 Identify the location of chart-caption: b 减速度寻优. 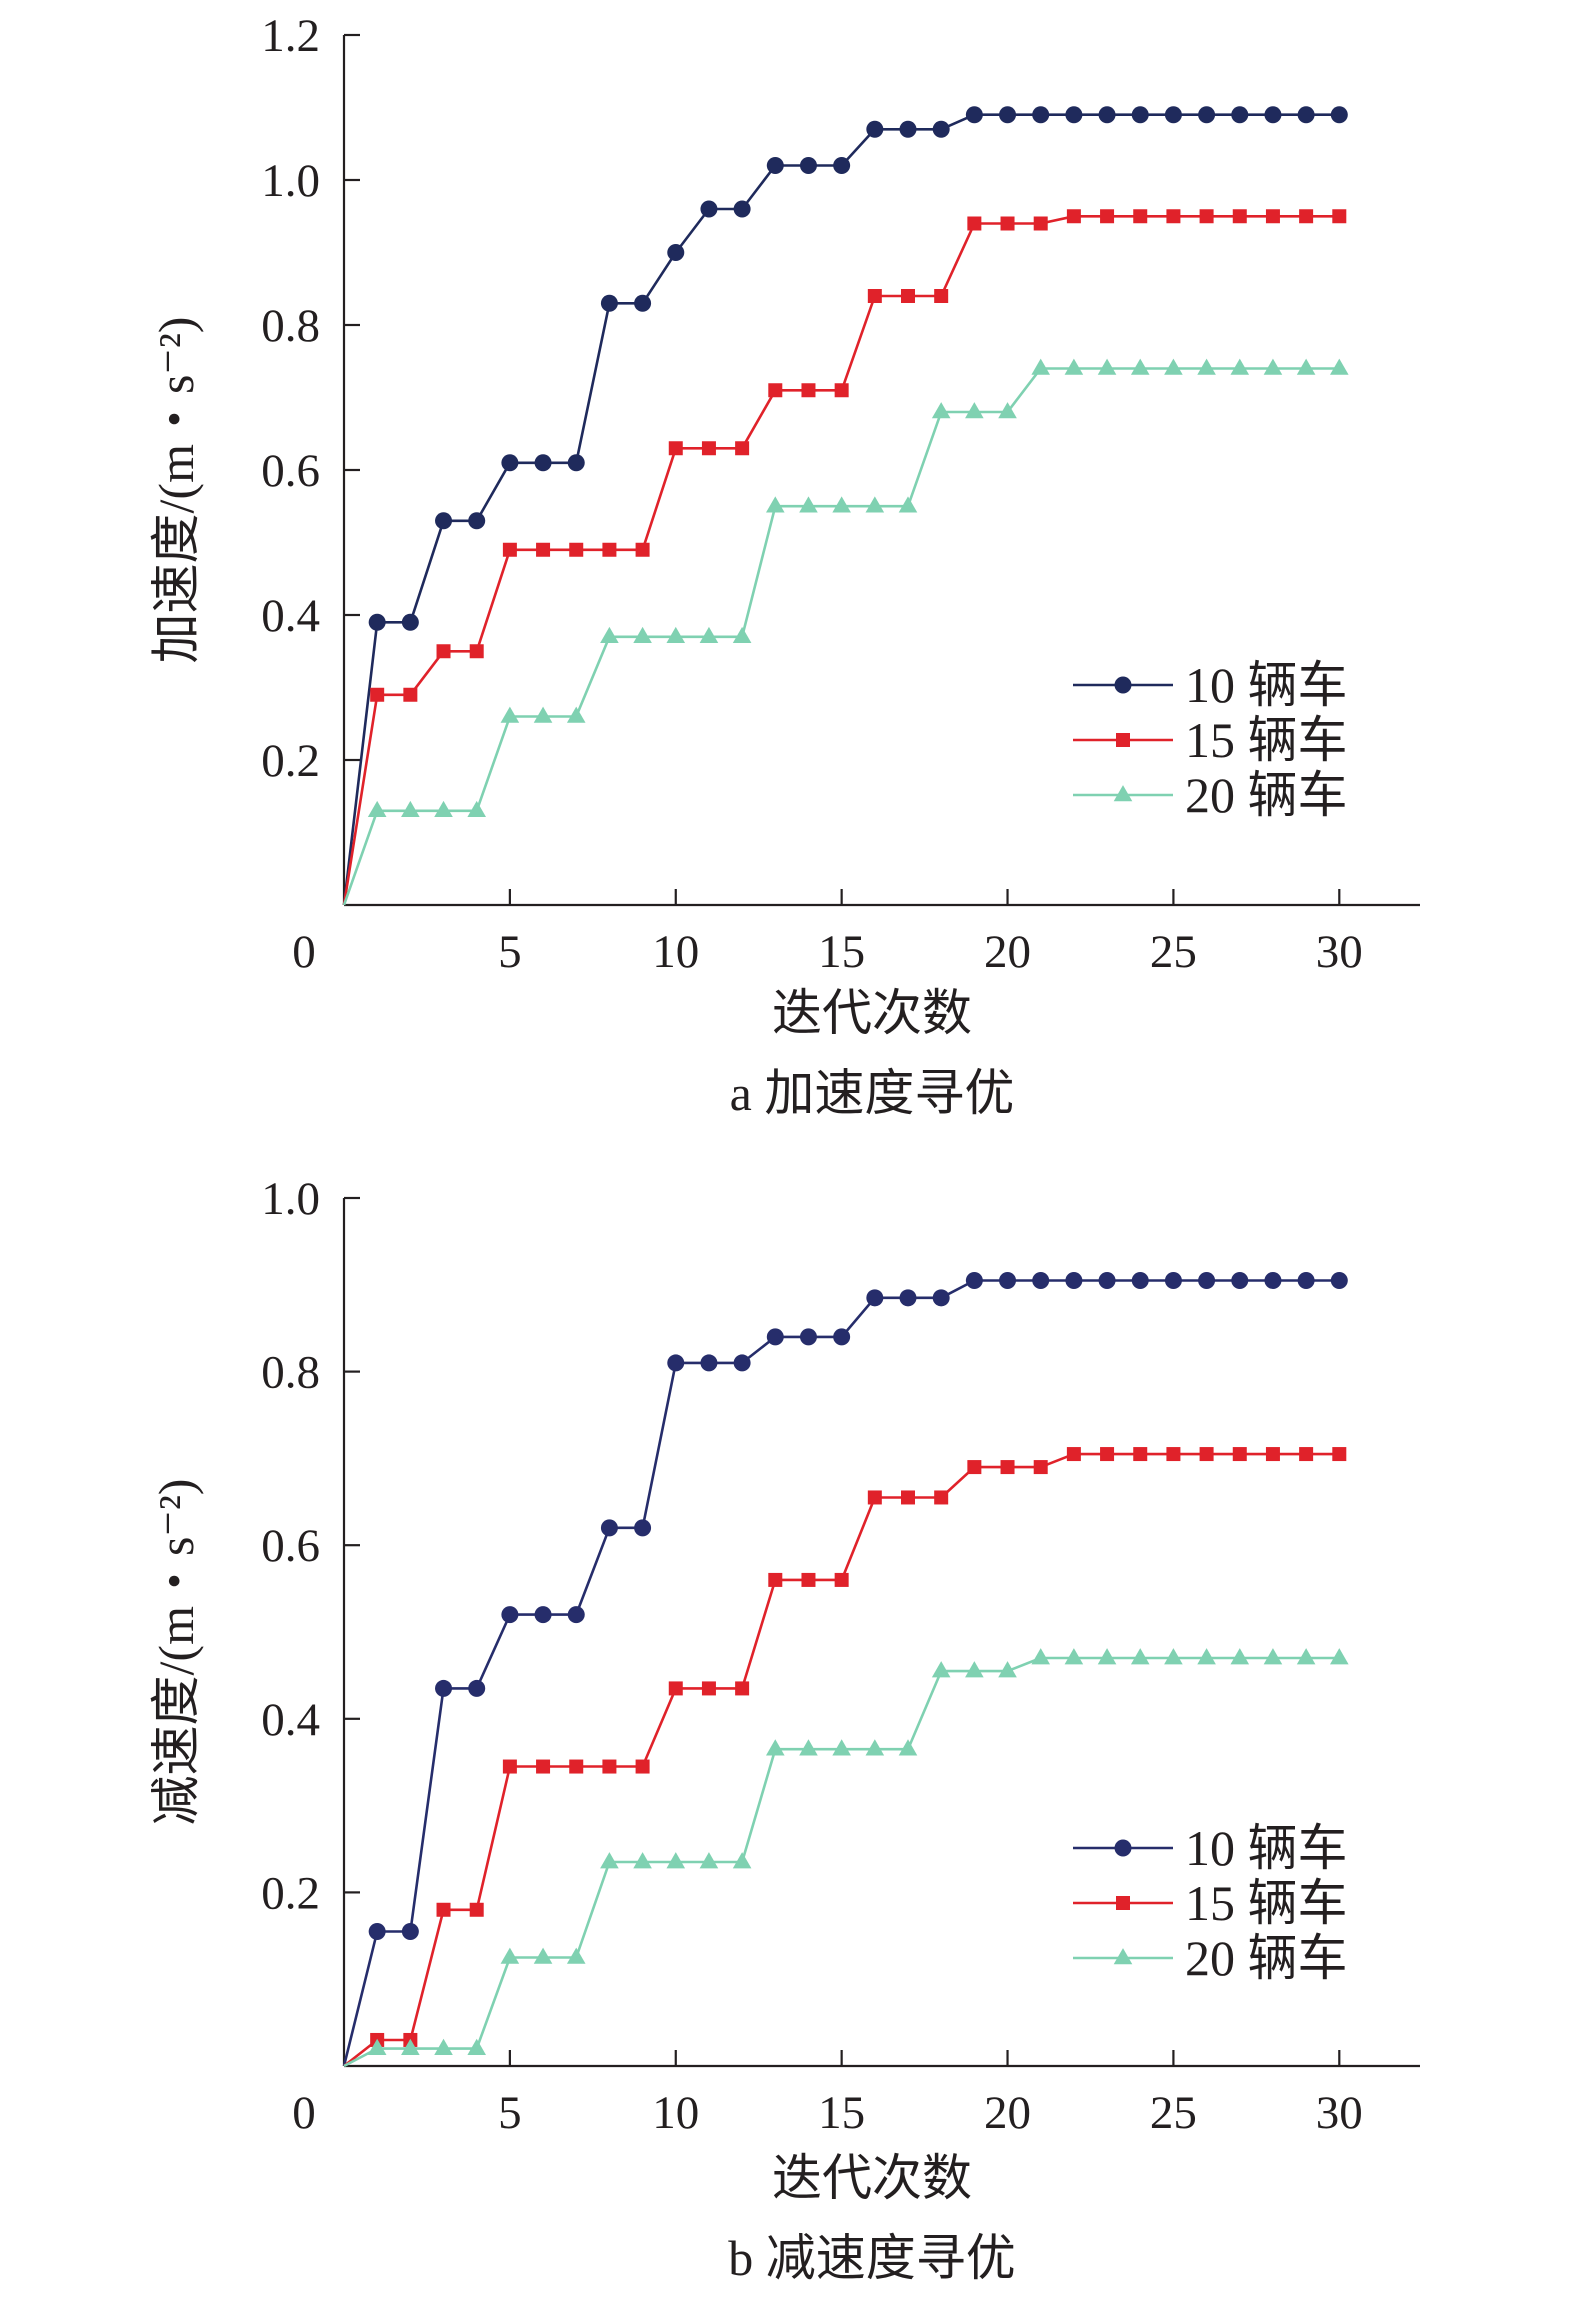
(872, 2258).